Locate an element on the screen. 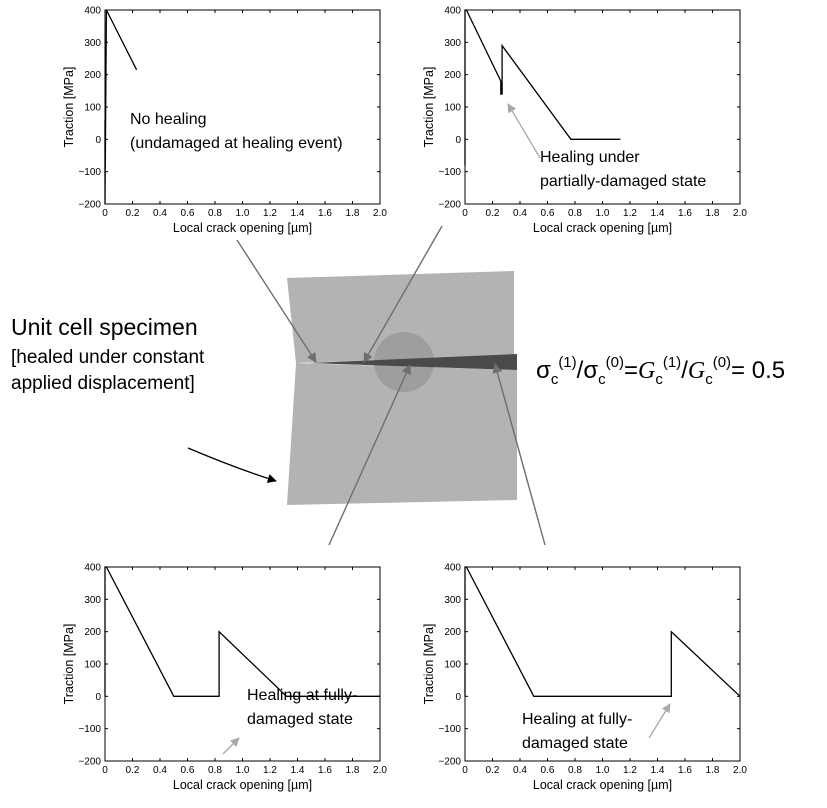 This screenshot has width=827, height=808. formula-sub-c-1: c is located at coordinates (555, 379).